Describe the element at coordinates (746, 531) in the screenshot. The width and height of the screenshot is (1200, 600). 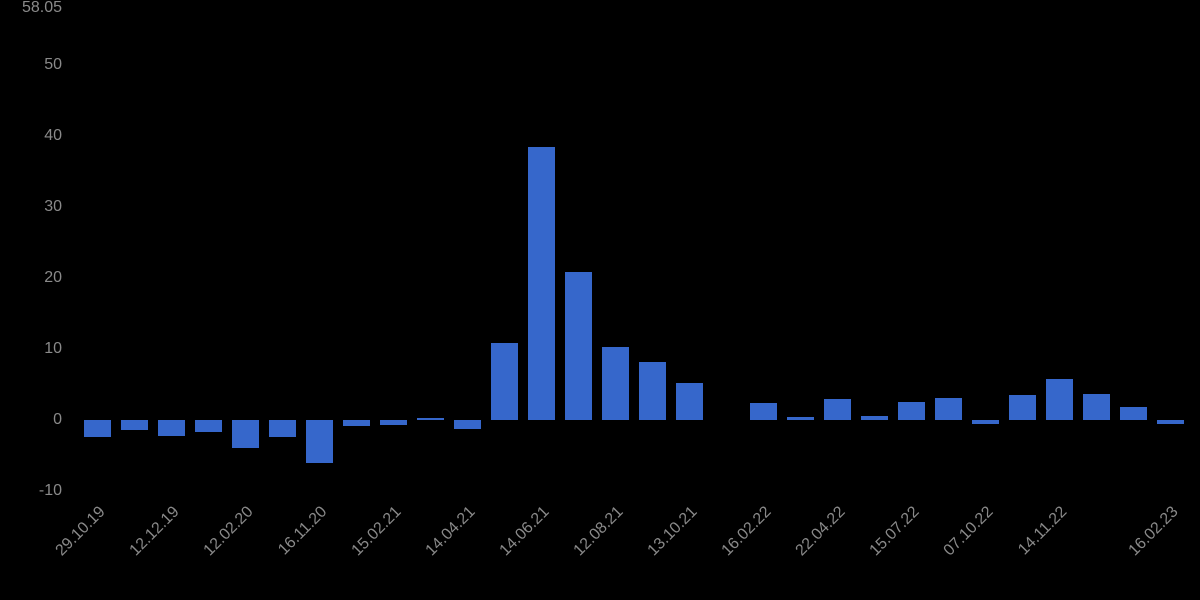
I see `x-axis-tick-label: 16.02.22` at that location.